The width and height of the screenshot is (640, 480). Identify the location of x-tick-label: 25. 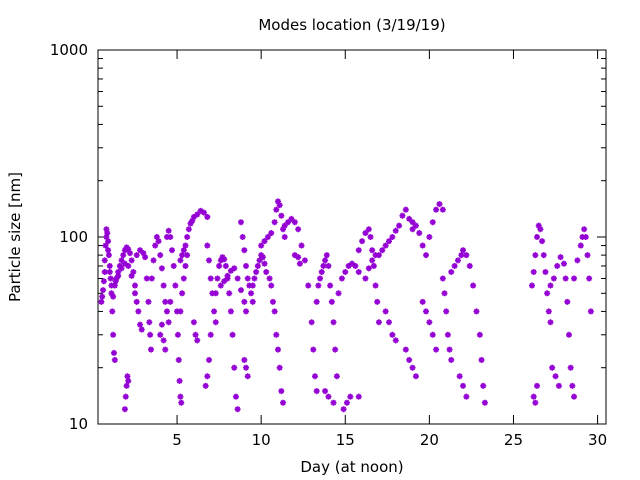
(513, 440).